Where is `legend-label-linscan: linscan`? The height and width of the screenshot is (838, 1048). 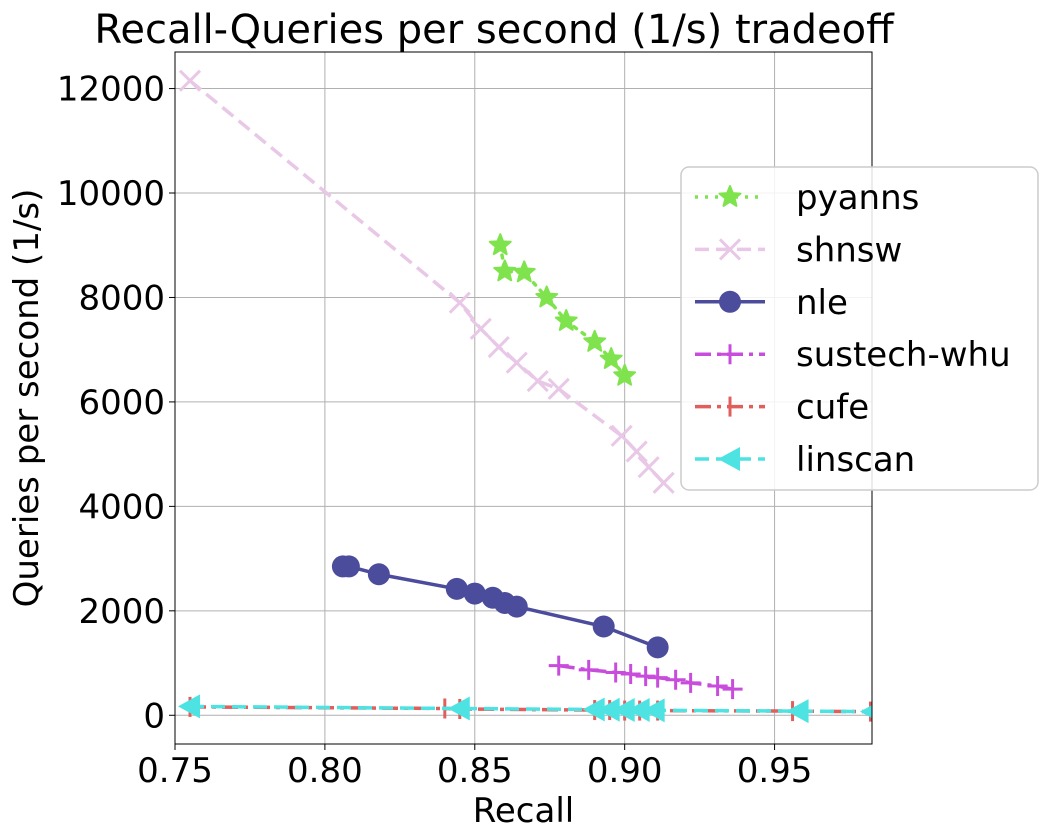
legend-label-linscan: linscan is located at coordinates (855, 460).